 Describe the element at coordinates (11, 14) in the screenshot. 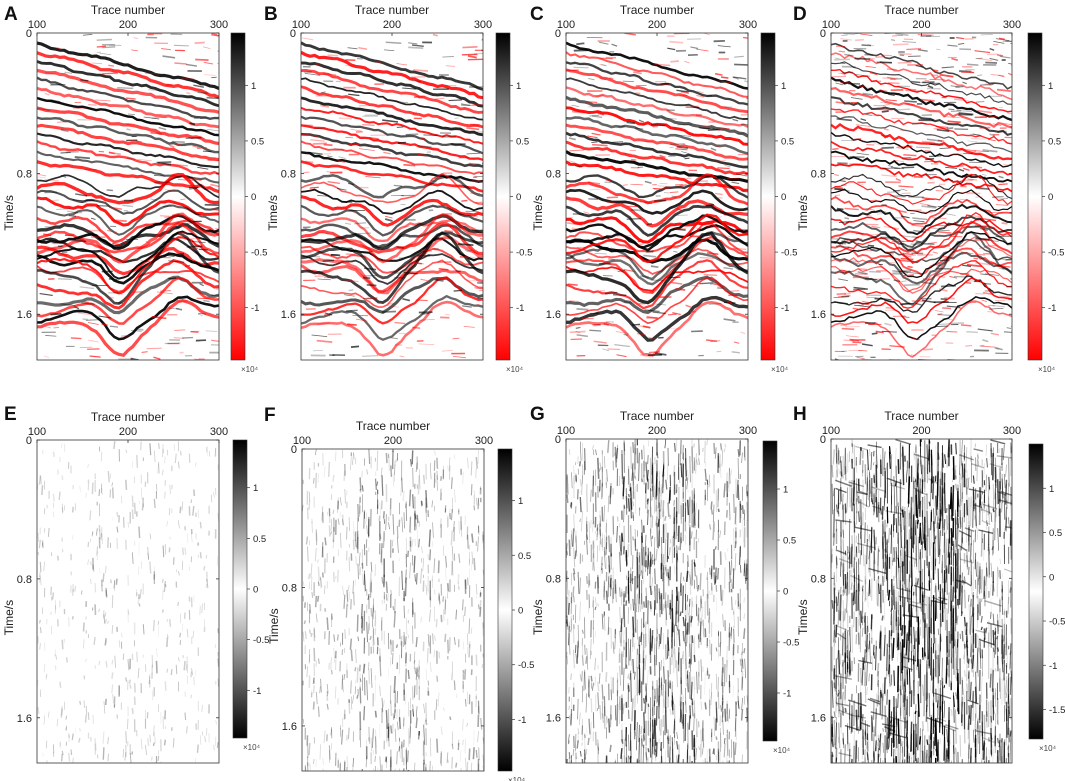

I see `panel-letter-a: A` at that location.